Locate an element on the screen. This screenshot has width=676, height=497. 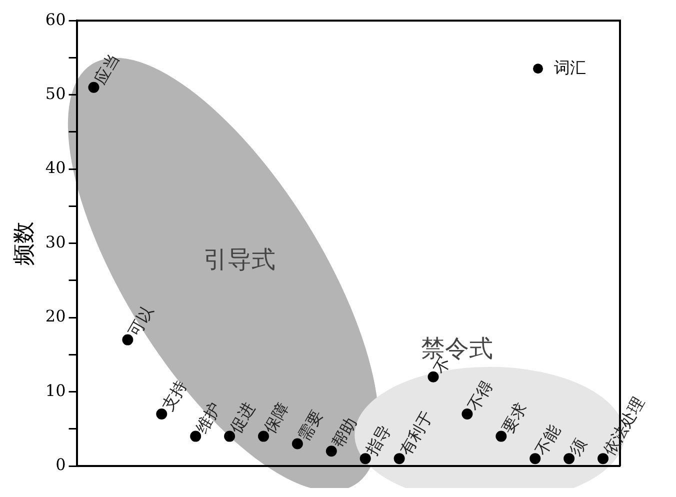
data-label: 促进 is located at coordinates (242, 417).